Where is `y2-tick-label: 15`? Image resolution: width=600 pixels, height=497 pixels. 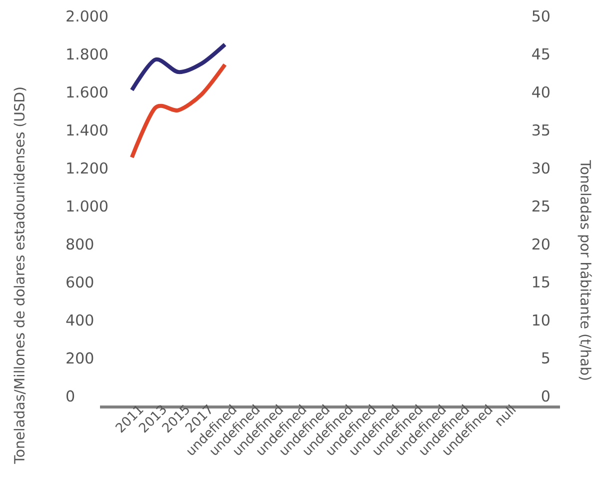
y2-tick-label: 15 is located at coordinates (541, 282).